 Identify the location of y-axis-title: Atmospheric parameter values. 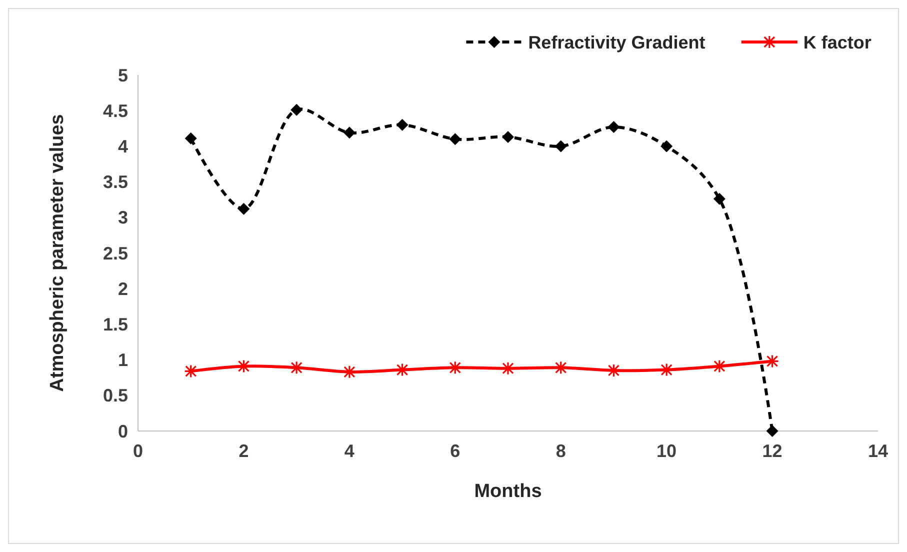
(57, 253).